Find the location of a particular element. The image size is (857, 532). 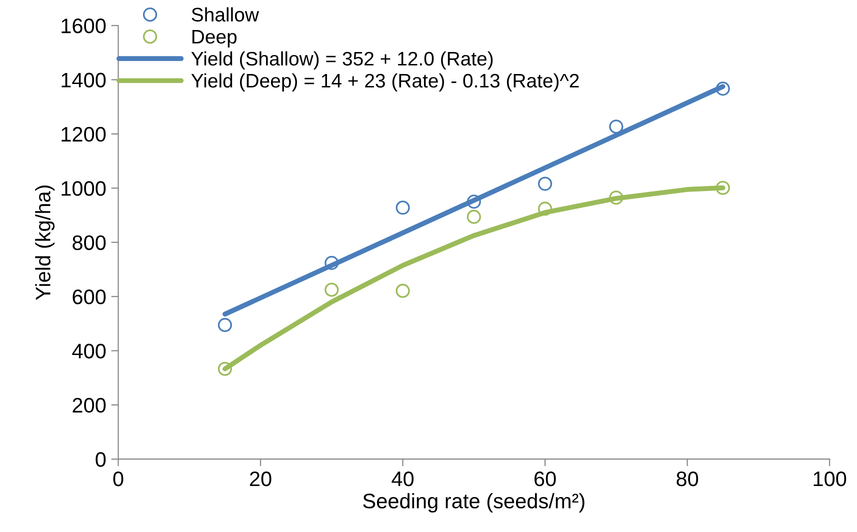

y-tick-label: 1600 is located at coordinates (84, 26).